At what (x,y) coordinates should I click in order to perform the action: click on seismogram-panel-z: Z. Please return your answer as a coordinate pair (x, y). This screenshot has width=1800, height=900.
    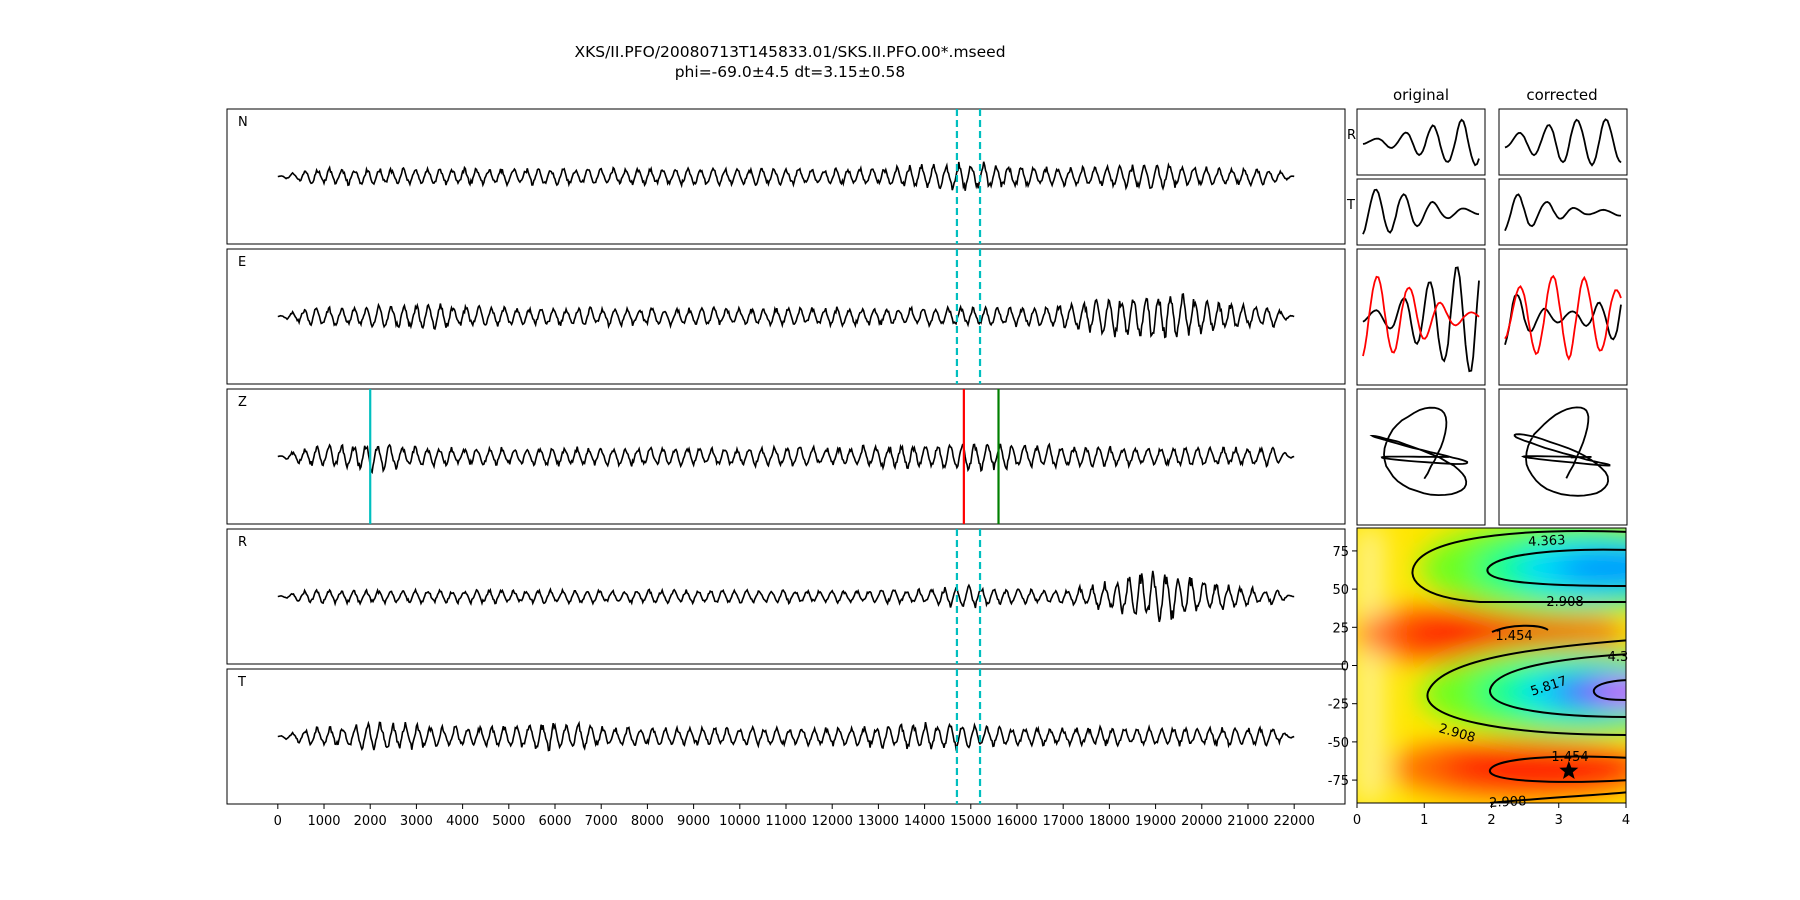
    Looking at the image, I should click on (786, 456).